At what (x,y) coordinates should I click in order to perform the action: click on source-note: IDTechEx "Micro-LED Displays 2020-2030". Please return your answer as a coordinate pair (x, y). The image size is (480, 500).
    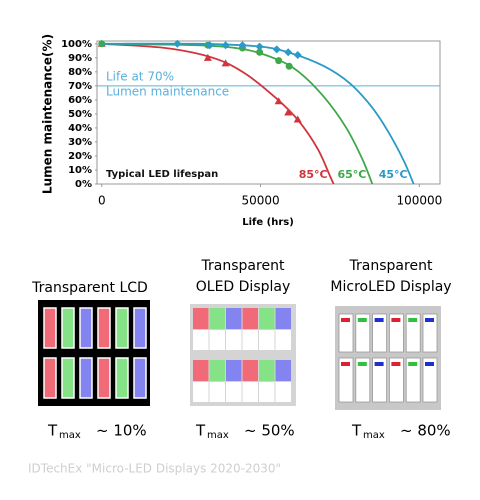
    Looking at the image, I should click on (154, 469).